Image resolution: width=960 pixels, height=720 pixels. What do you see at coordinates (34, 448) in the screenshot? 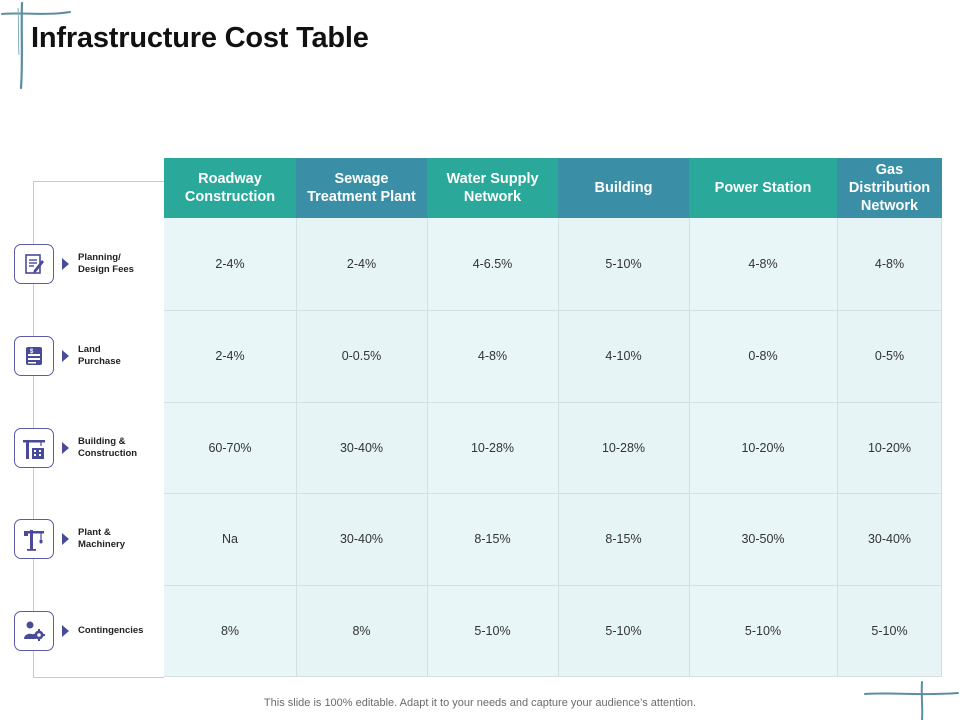
I see `crane-building-icon` at bounding box center [34, 448].